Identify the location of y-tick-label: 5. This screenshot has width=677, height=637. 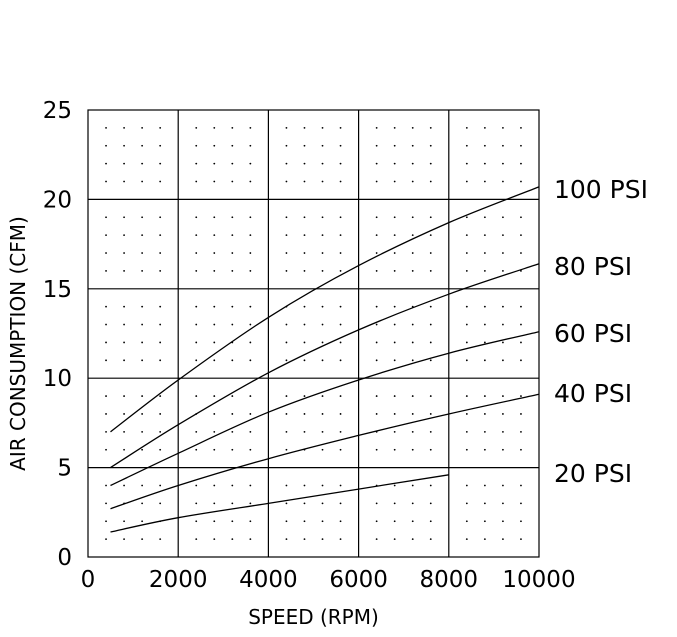
(64, 469).